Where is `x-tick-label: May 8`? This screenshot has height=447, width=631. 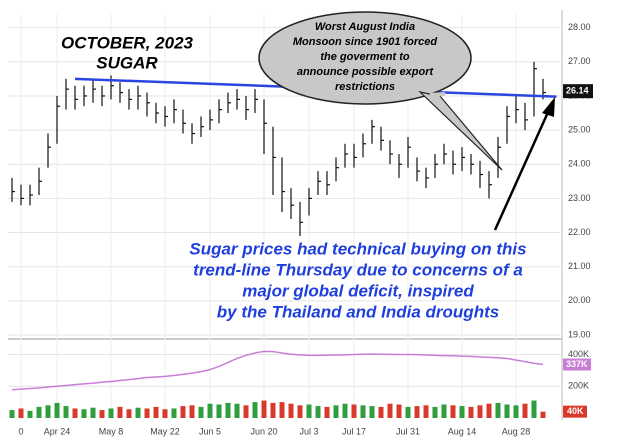
x-tick-label: May 8 is located at coordinates (111, 431).